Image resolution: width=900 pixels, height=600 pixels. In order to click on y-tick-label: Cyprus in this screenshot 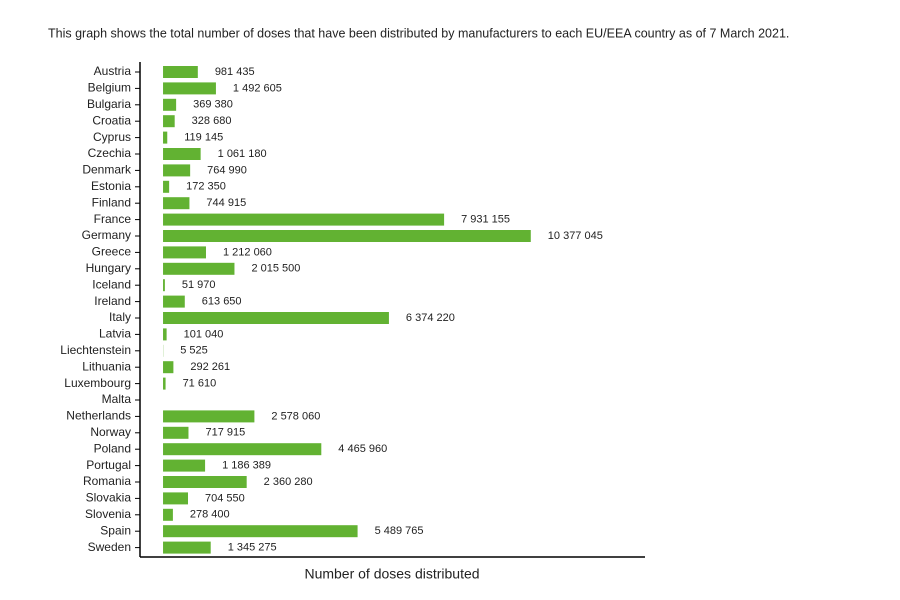, I will do `click(112, 137)`.